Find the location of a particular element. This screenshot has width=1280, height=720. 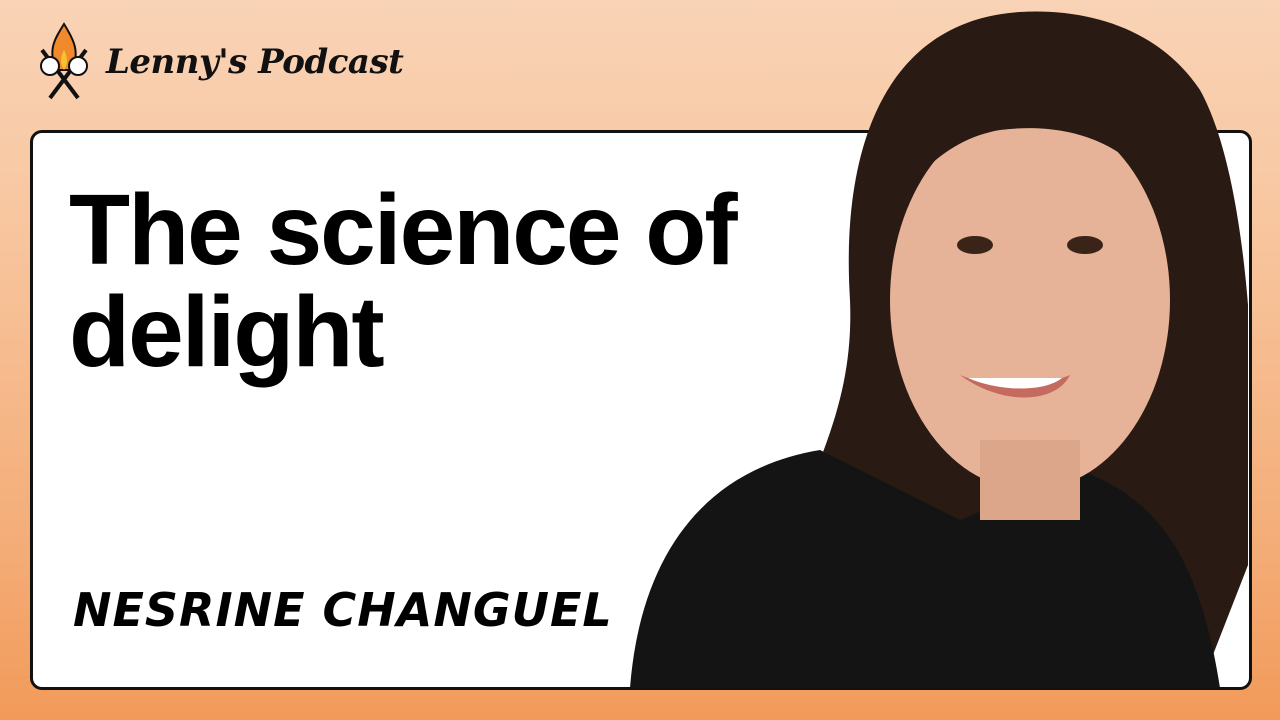

guest-name: NESRINE CHANGUEL is located at coordinates (343, 610).